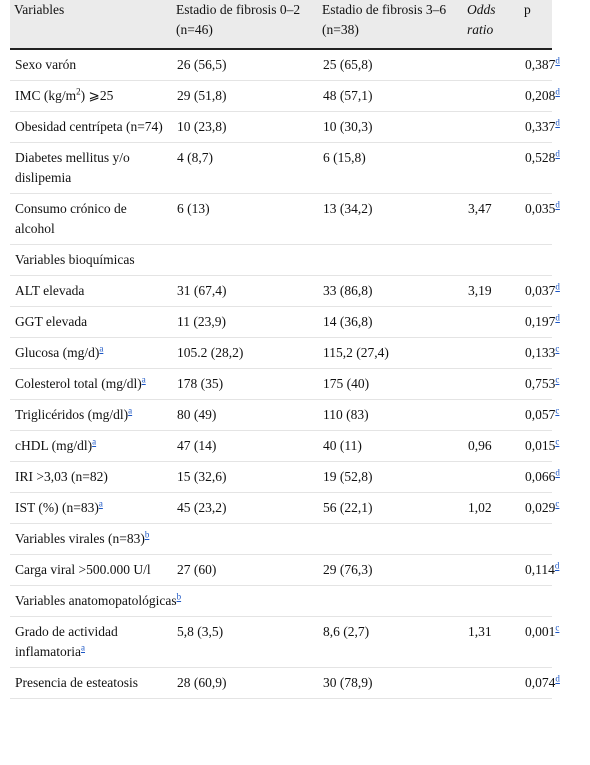  Describe the element at coordinates (390, 168) in the screenshot. I see `table-cell: 6 (15,8)` at that location.